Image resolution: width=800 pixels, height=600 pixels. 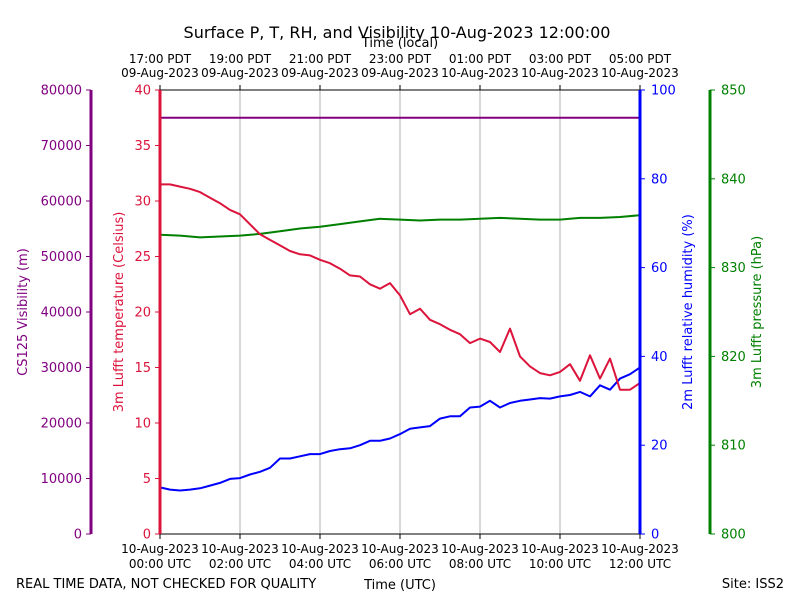 What do you see at coordinates (61, 424) in the screenshot?
I see `visibility-tick-label: 20000` at bounding box center [61, 424].